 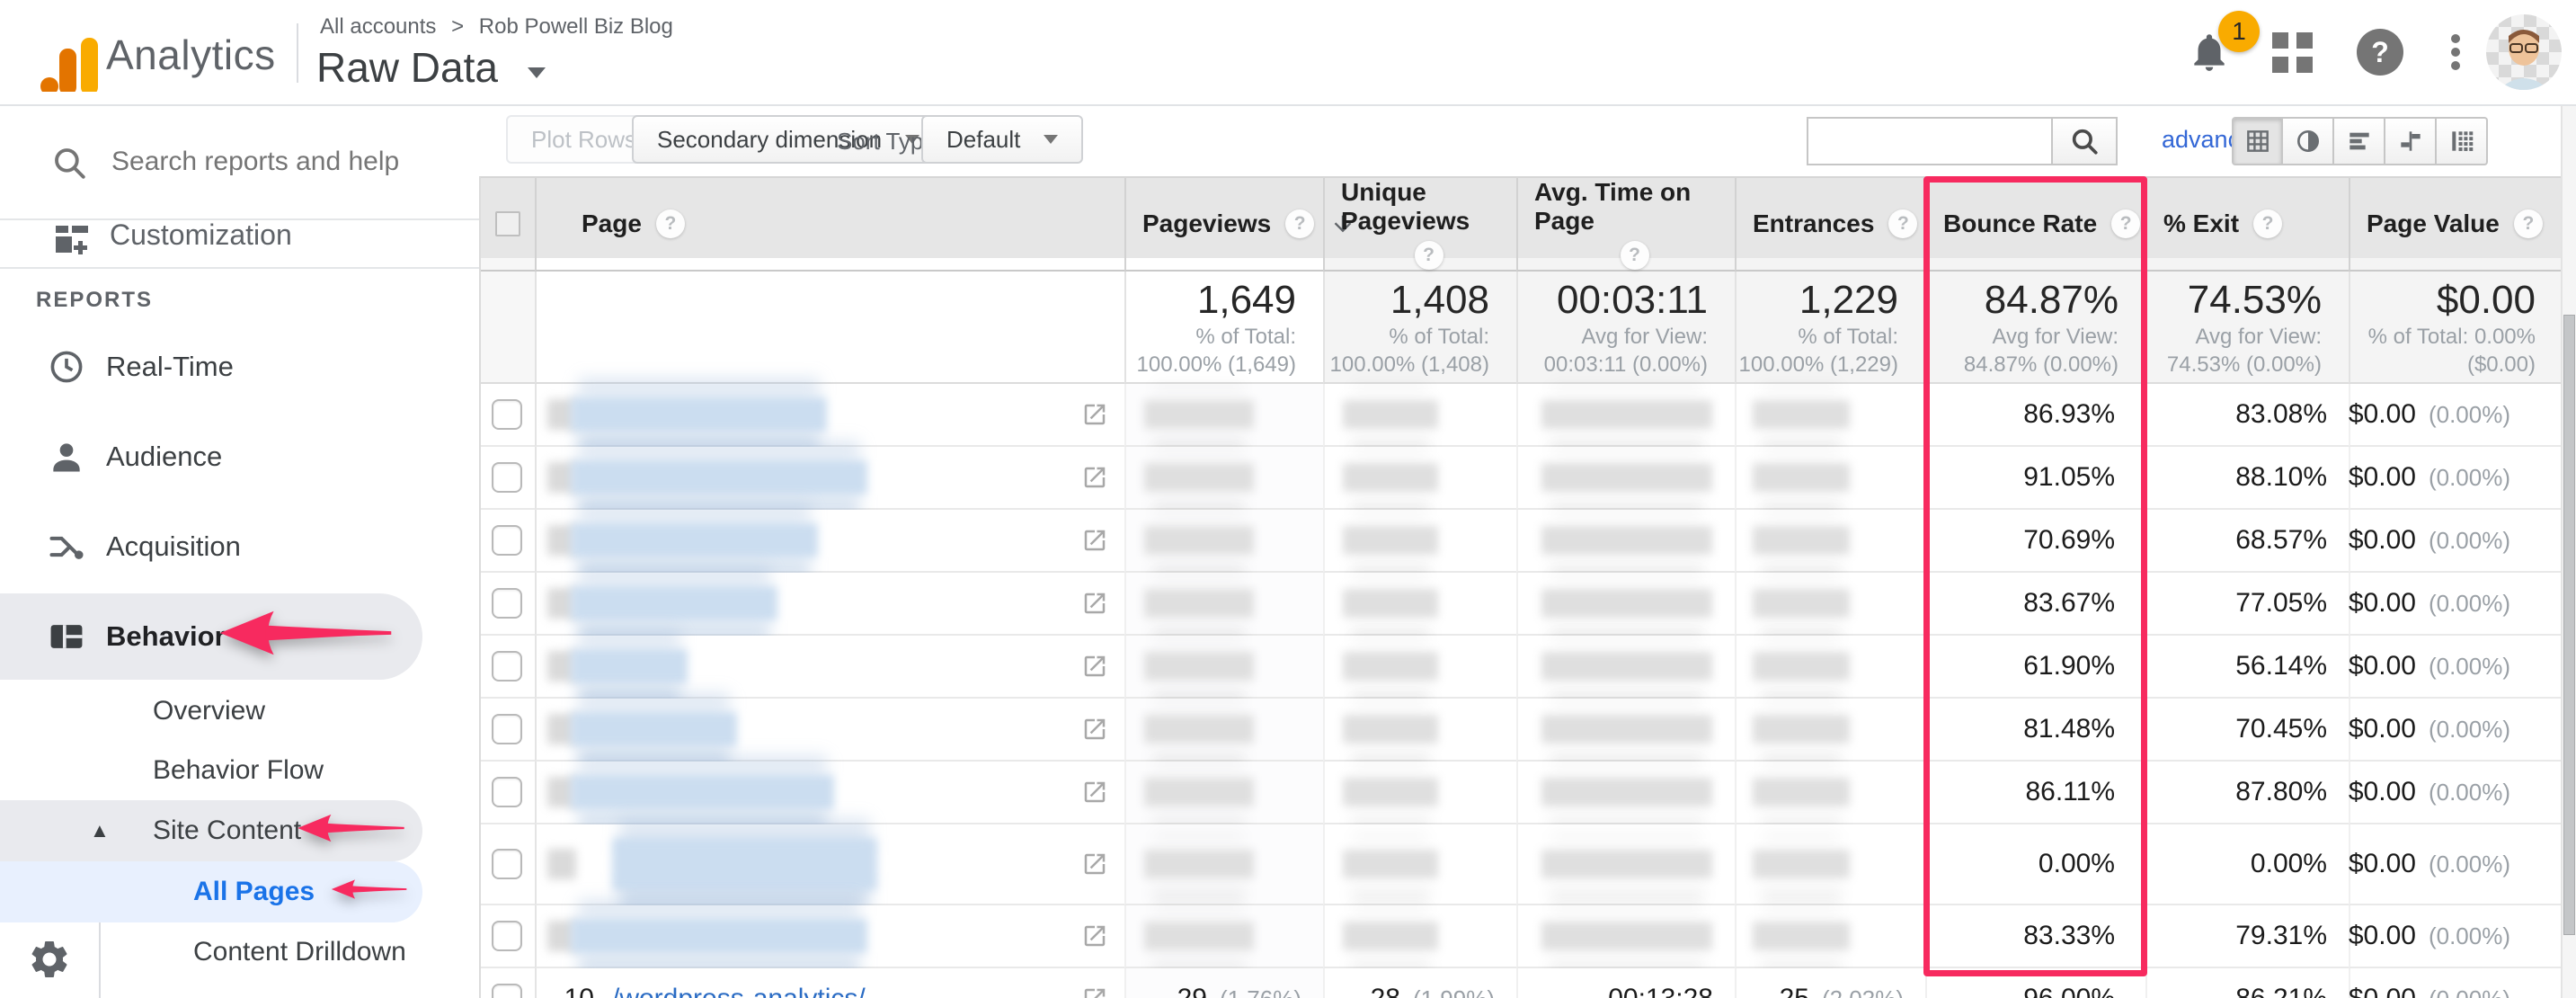 What do you see at coordinates (2456, 225) in the screenshot?
I see `column-header-page-value: Page Value ?` at bounding box center [2456, 225].